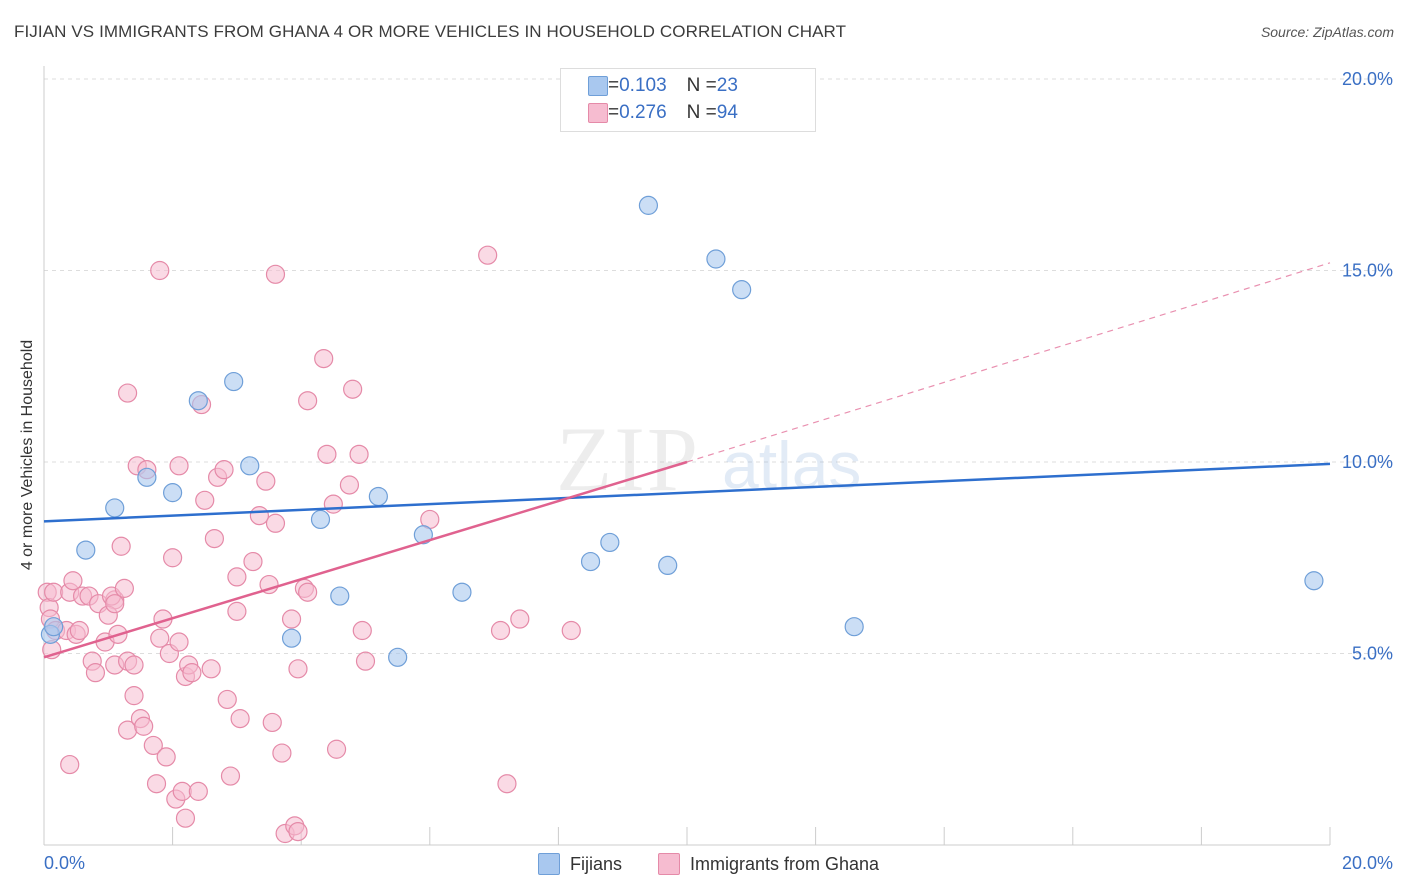 The height and width of the screenshot is (892, 1406). I want to click on n-value: 23, so click(727, 85).